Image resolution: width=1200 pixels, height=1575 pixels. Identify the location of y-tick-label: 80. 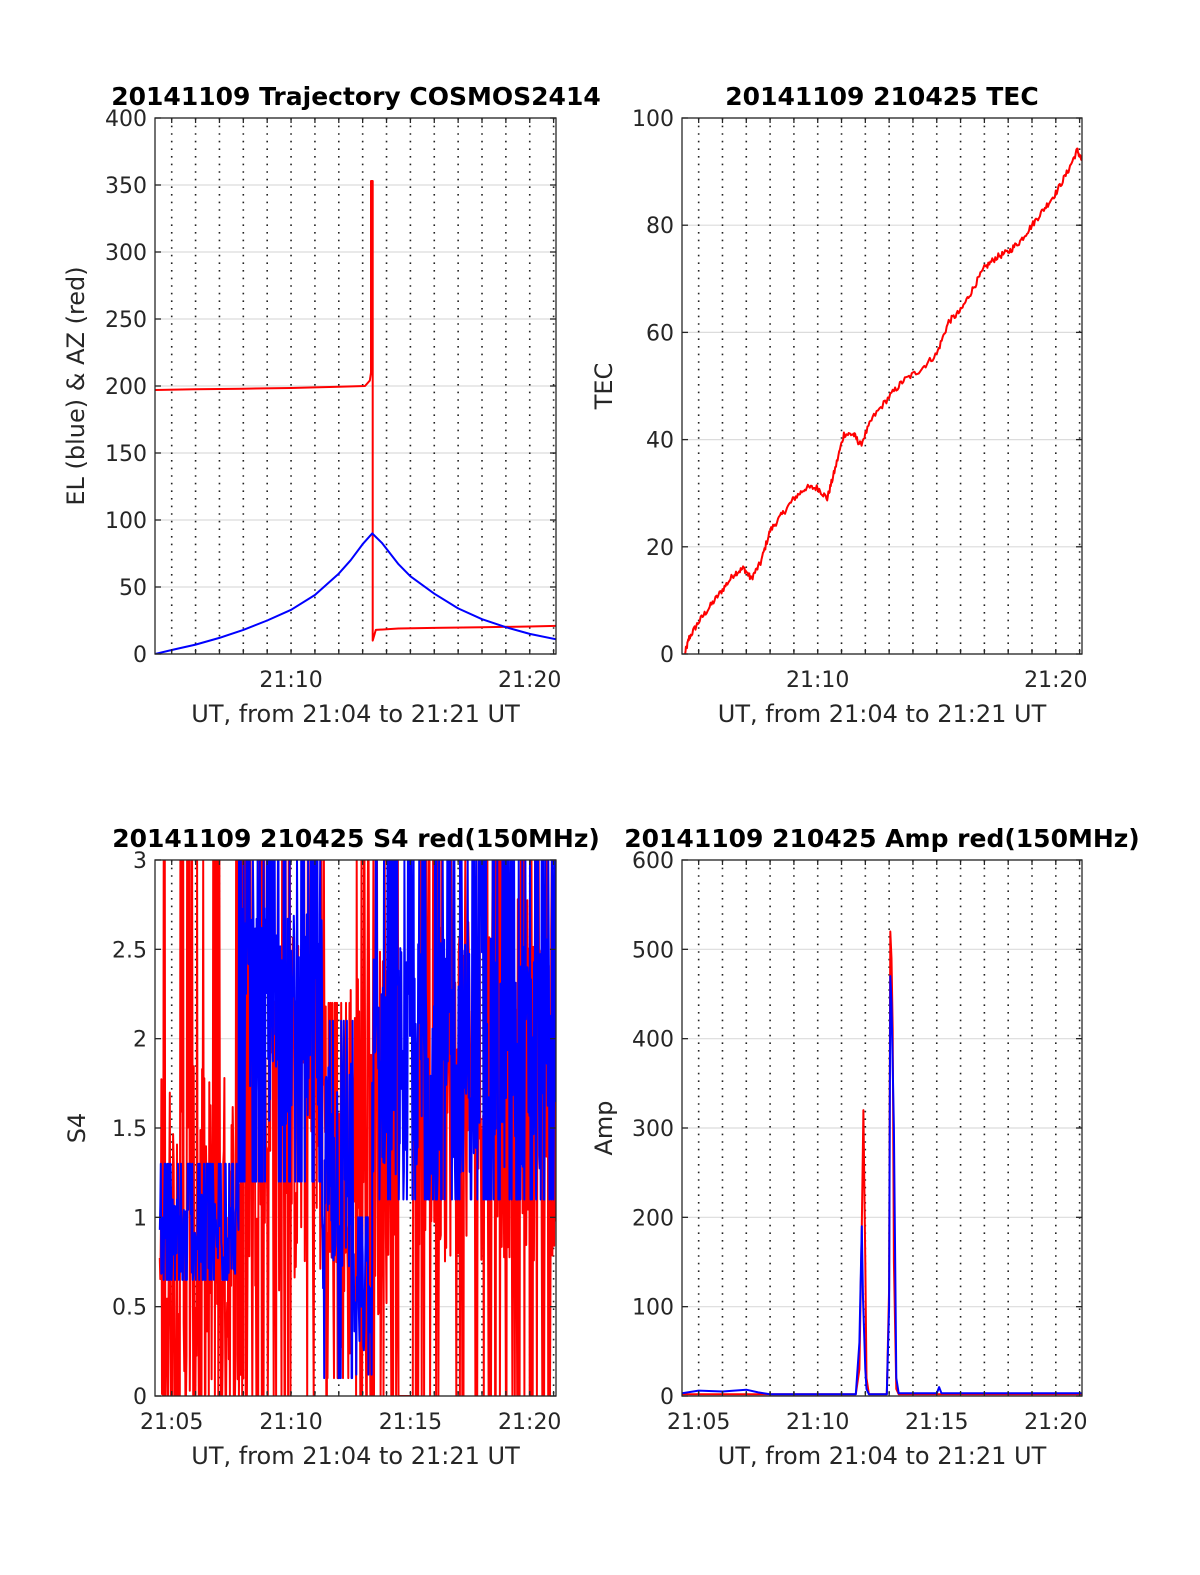
(660, 226).